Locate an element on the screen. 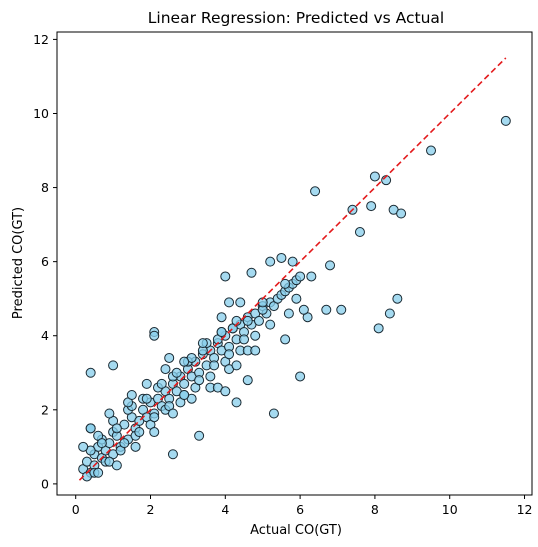 This screenshot has width=538, height=547. y-tick-label: 6 is located at coordinates (45, 261).